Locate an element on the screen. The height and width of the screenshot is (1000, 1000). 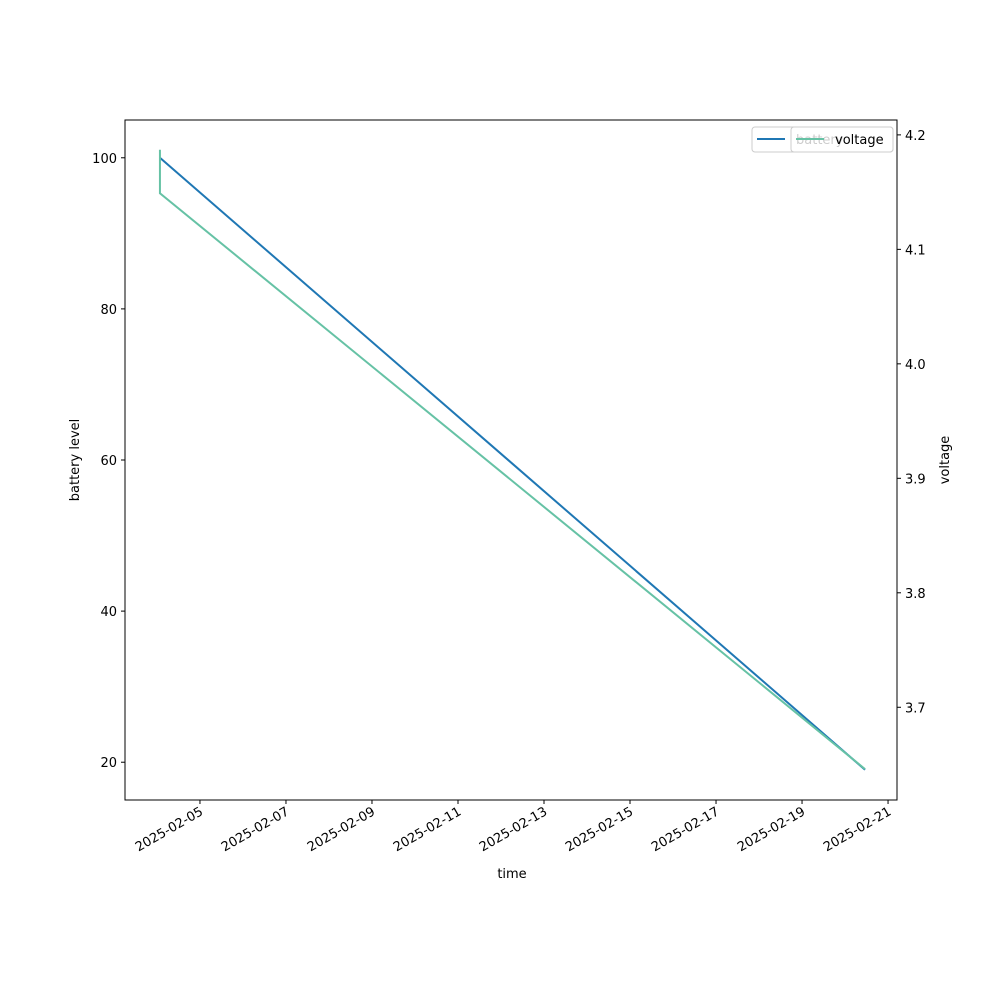
x-tick-label: 2025-02-07 is located at coordinates (255, 829).